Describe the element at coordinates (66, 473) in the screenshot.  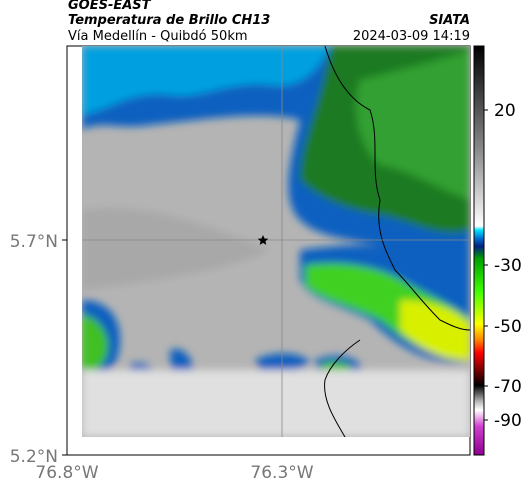
I see `lon-label: 76.8°W` at that location.